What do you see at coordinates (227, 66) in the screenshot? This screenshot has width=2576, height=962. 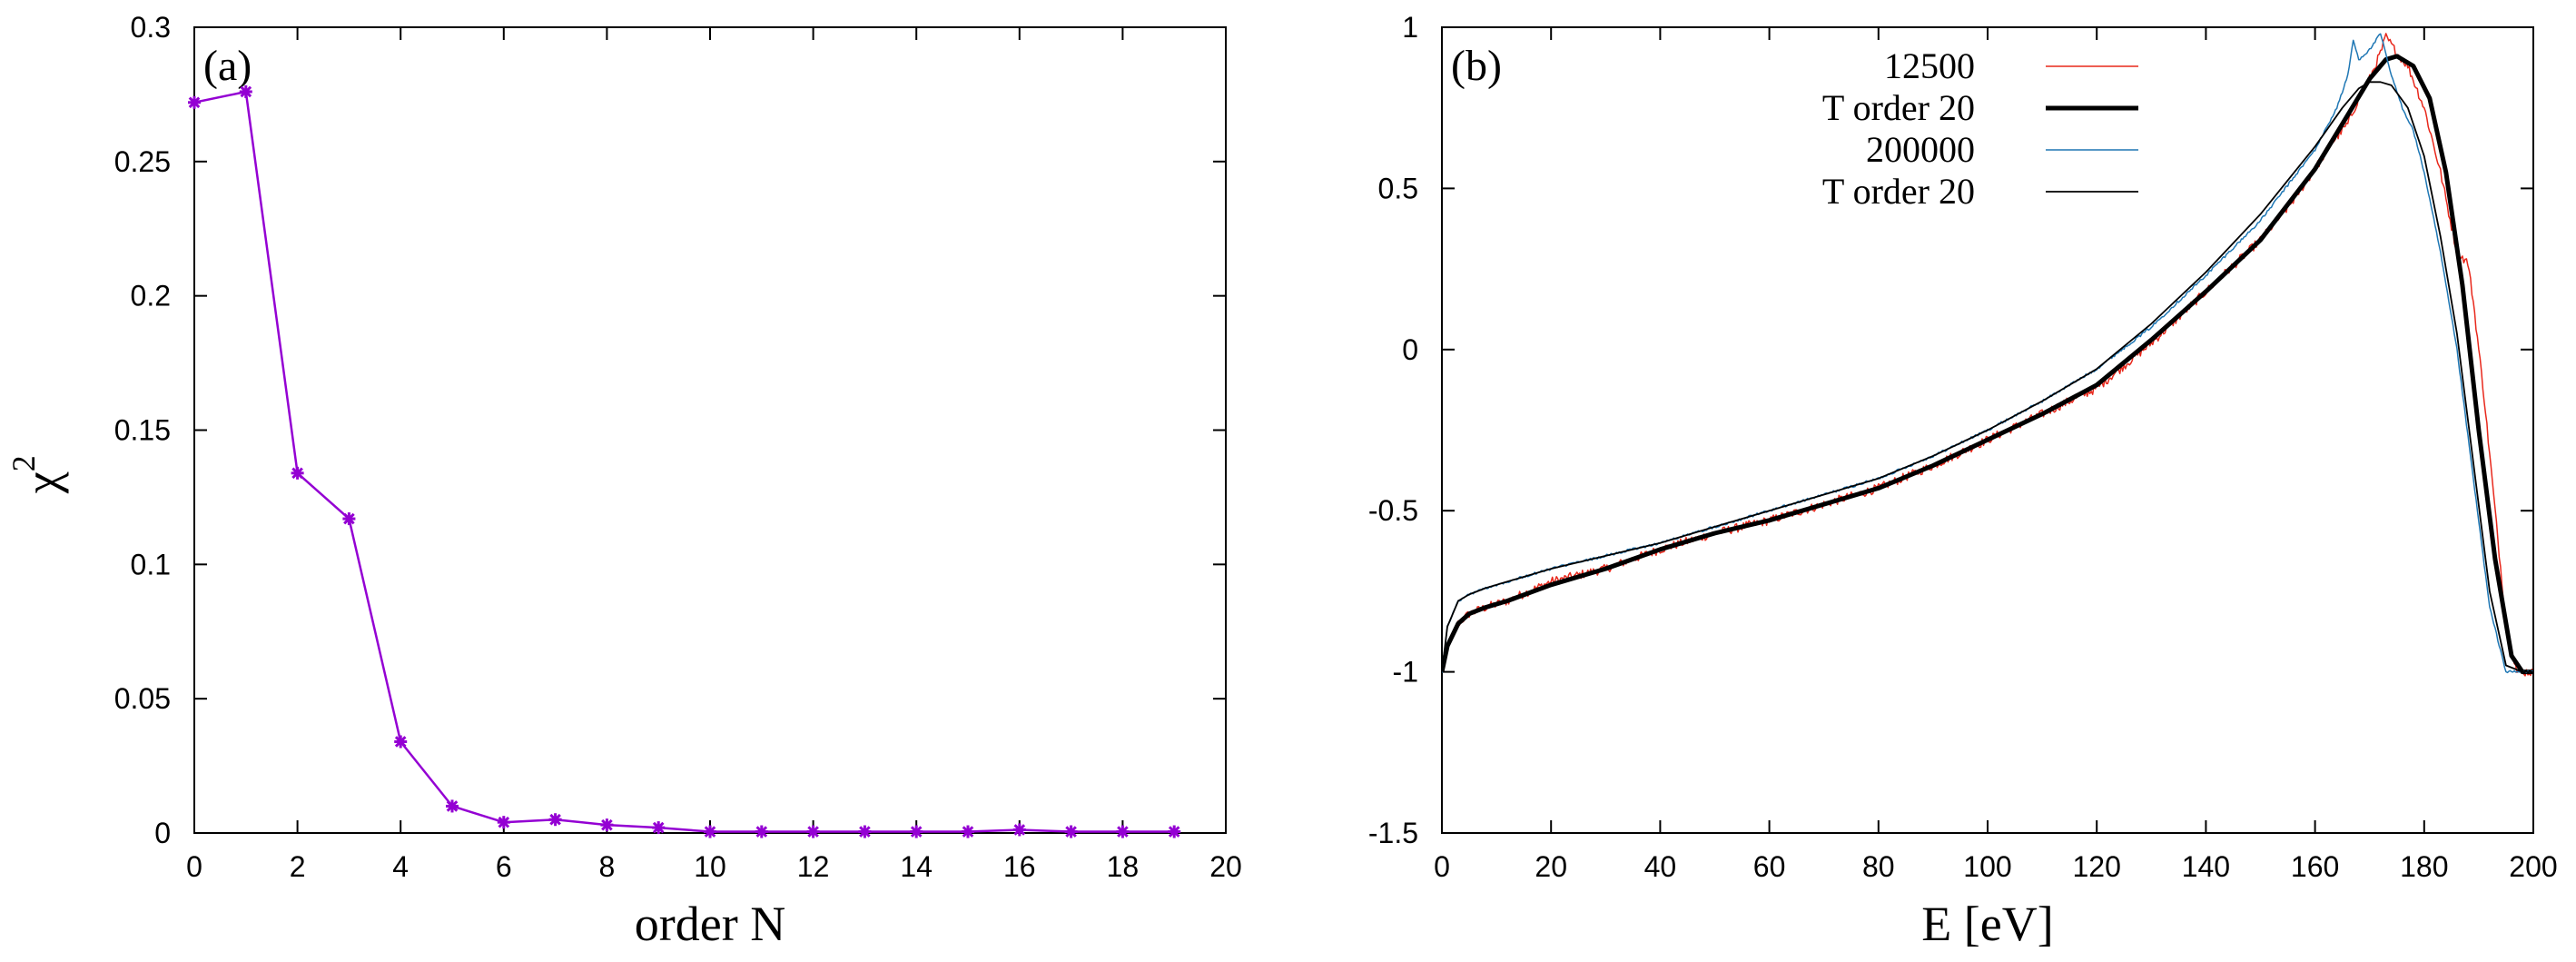 I see `panel-label: (a)` at bounding box center [227, 66].